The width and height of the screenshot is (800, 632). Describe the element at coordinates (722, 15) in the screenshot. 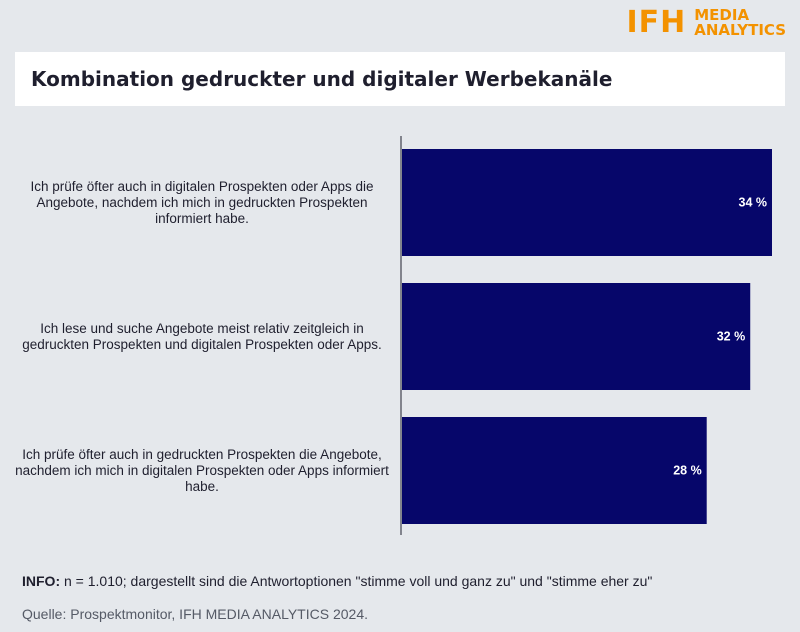

I see `logo-line-1: MEDIA` at that location.